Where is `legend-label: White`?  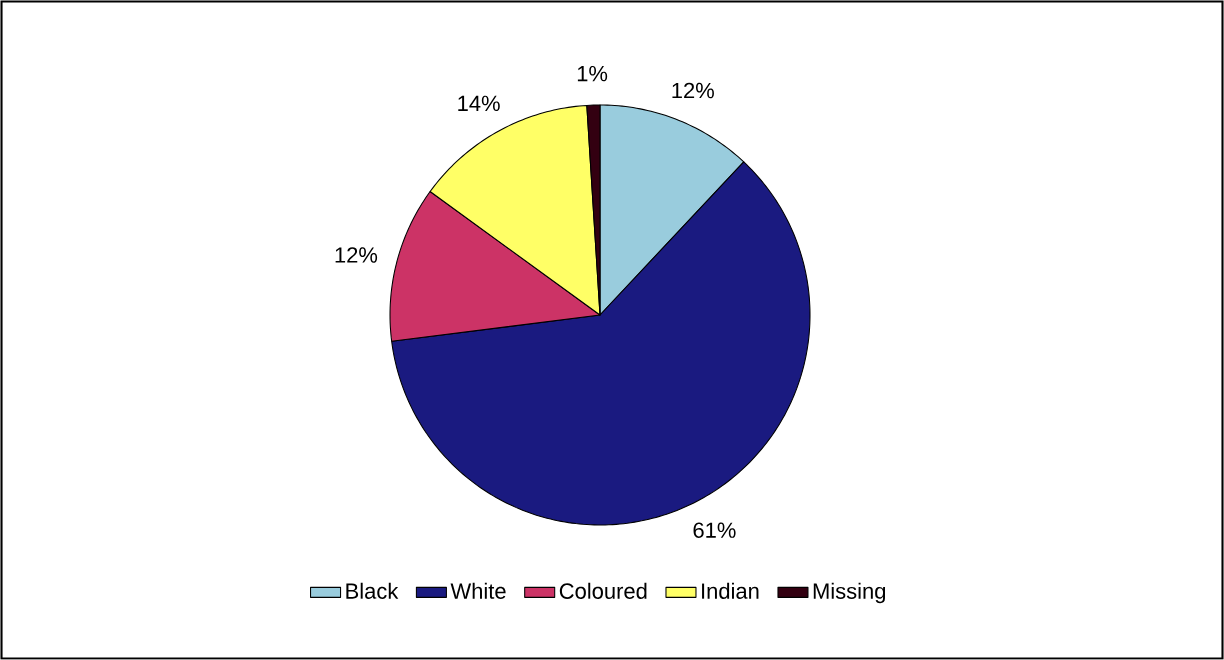 legend-label: White is located at coordinates (478, 590).